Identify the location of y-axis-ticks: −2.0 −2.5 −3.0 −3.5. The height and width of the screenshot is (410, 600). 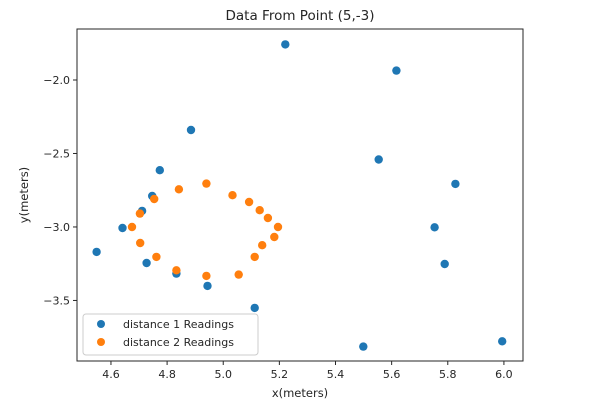
(60, 190).